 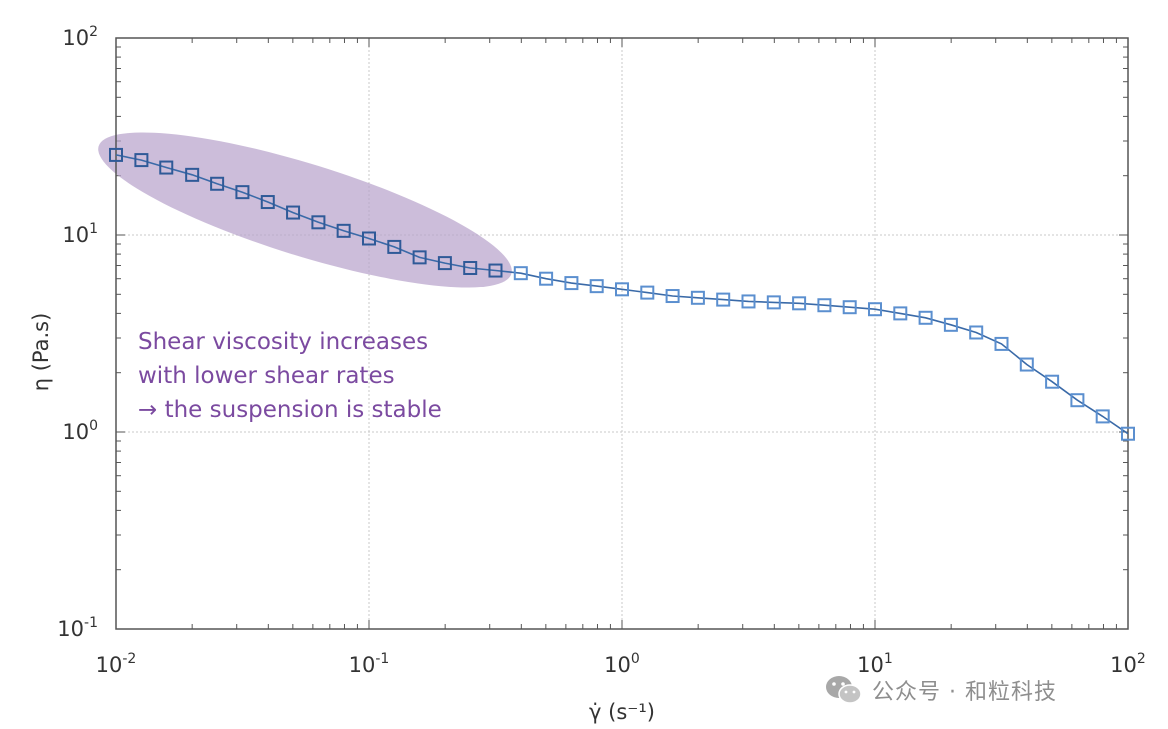 What do you see at coordinates (80, 234) in the screenshot?
I see `y-tick-label: 101` at bounding box center [80, 234].